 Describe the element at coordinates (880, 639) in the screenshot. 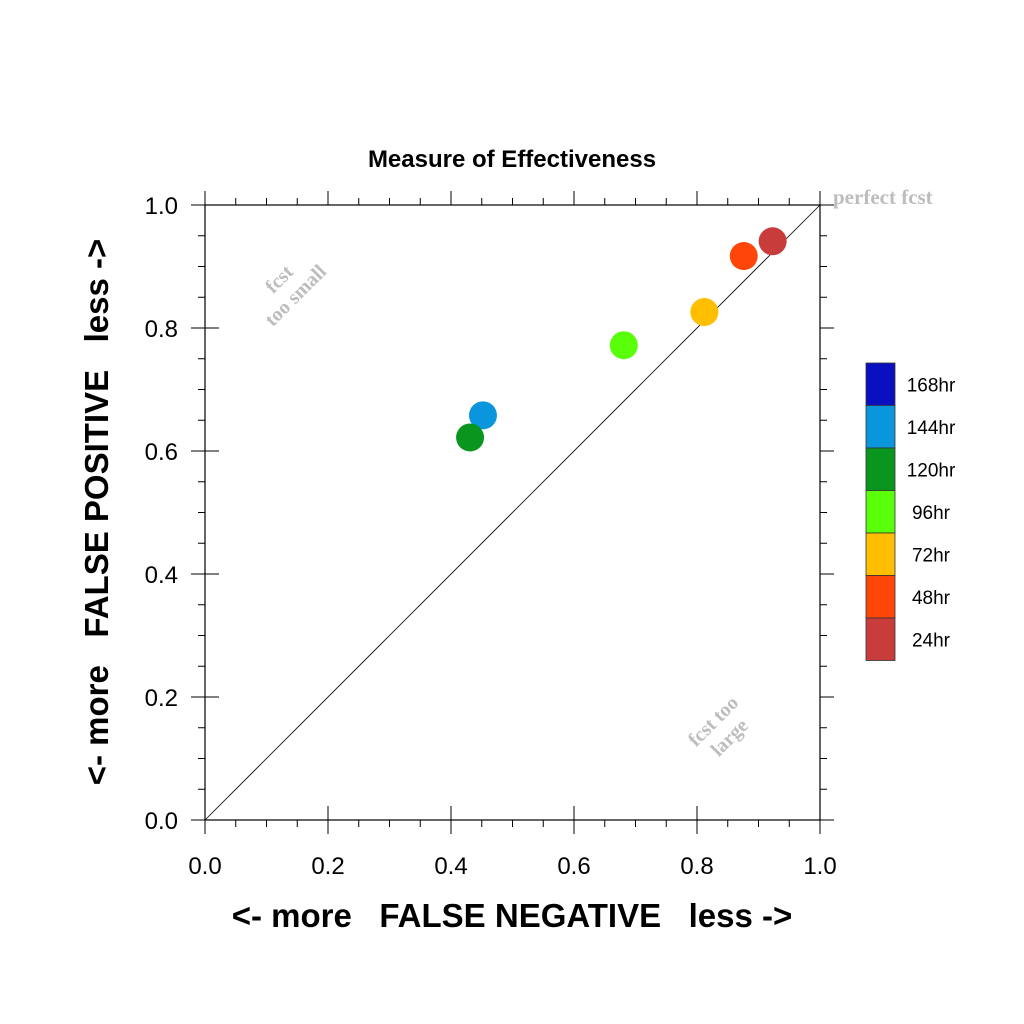

I see `legend-swatch-24hr` at that location.